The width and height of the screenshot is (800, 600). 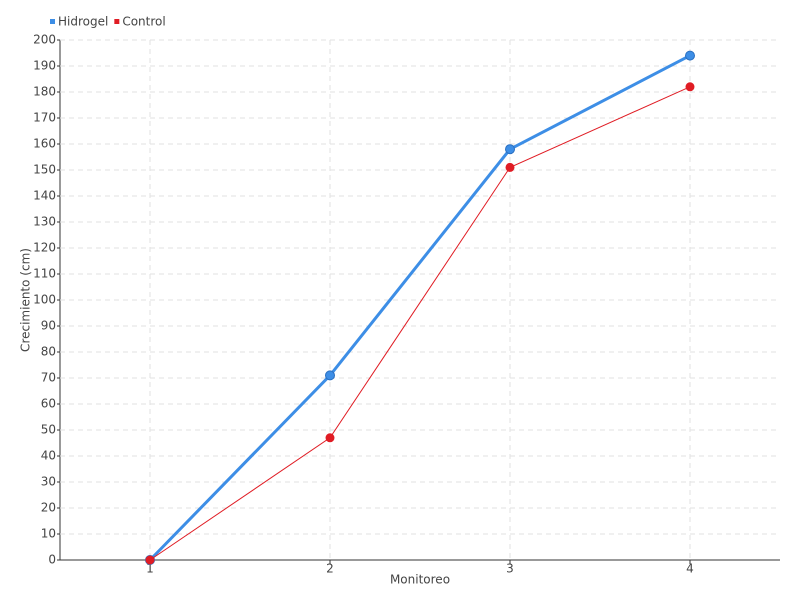 What do you see at coordinates (44, 66) in the screenshot?
I see `y-tick-label: 190` at bounding box center [44, 66].